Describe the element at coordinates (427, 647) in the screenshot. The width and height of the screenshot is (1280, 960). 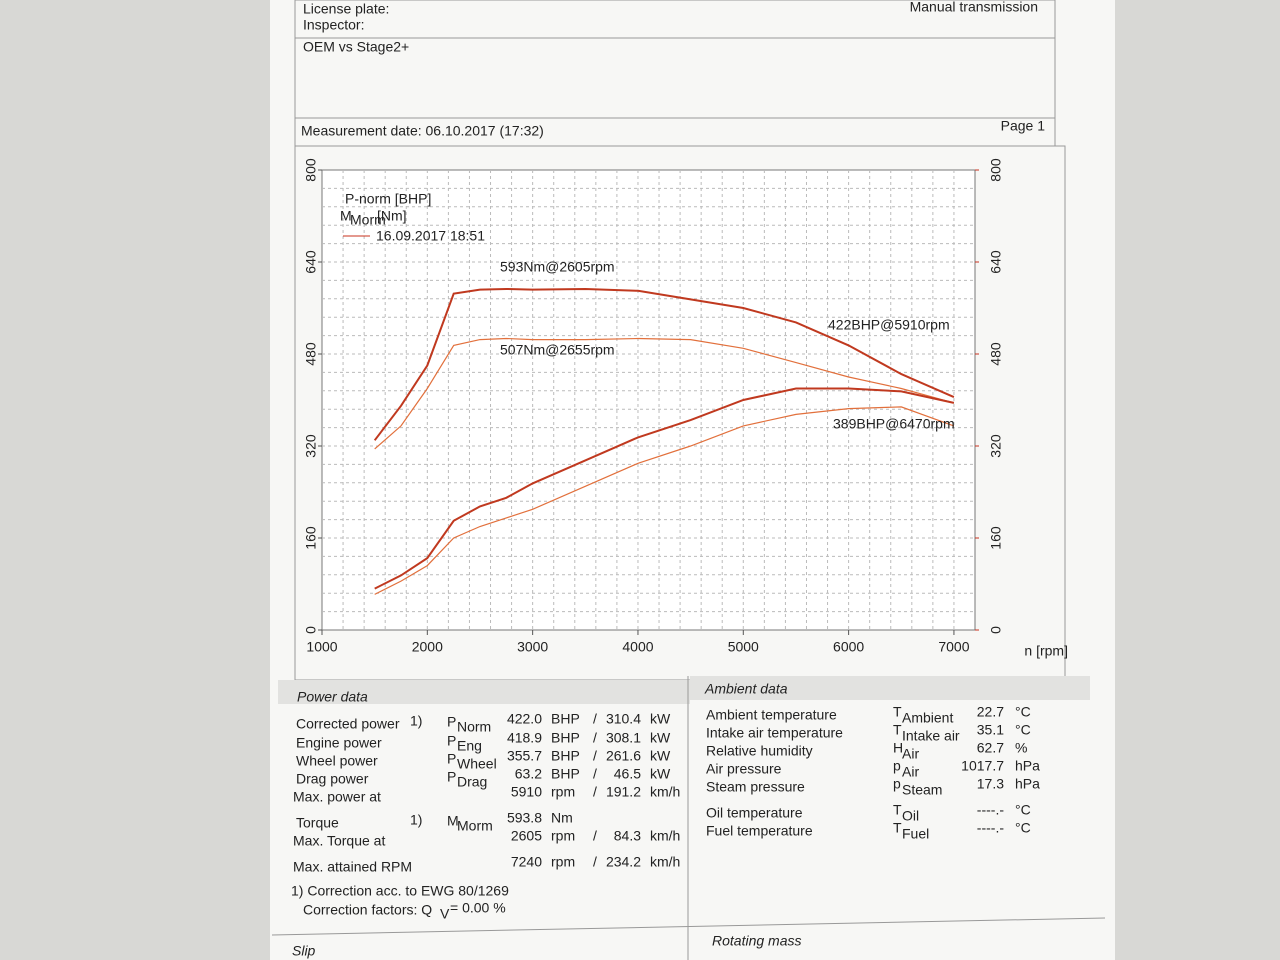
I see `x-tick-label: 2000` at that location.